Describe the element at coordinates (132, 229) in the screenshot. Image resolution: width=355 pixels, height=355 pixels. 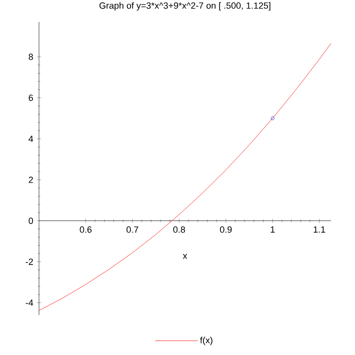
I see `x-tick-label: 0.7` at that location.